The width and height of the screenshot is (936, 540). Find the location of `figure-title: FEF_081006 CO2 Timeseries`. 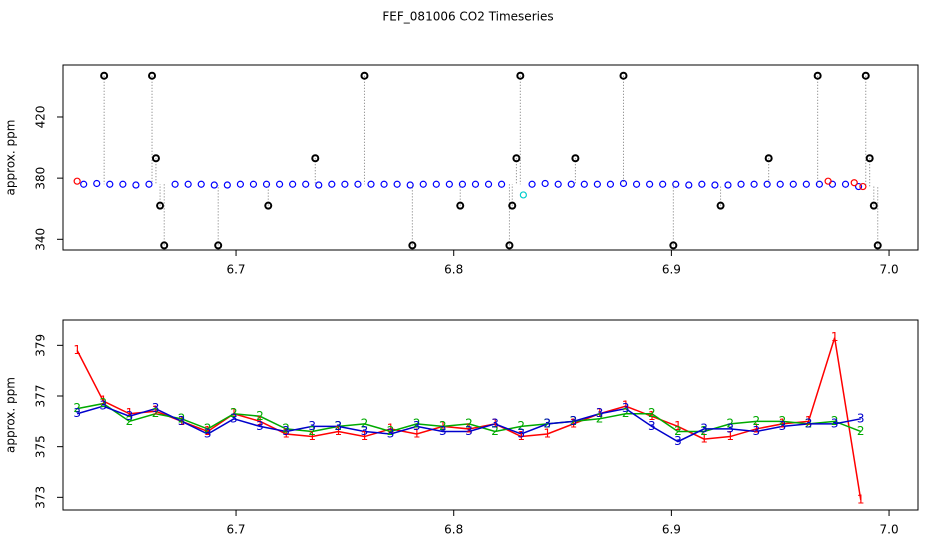

figure-title: FEF_081006 CO2 Timeseries is located at coordinates (467, 17).